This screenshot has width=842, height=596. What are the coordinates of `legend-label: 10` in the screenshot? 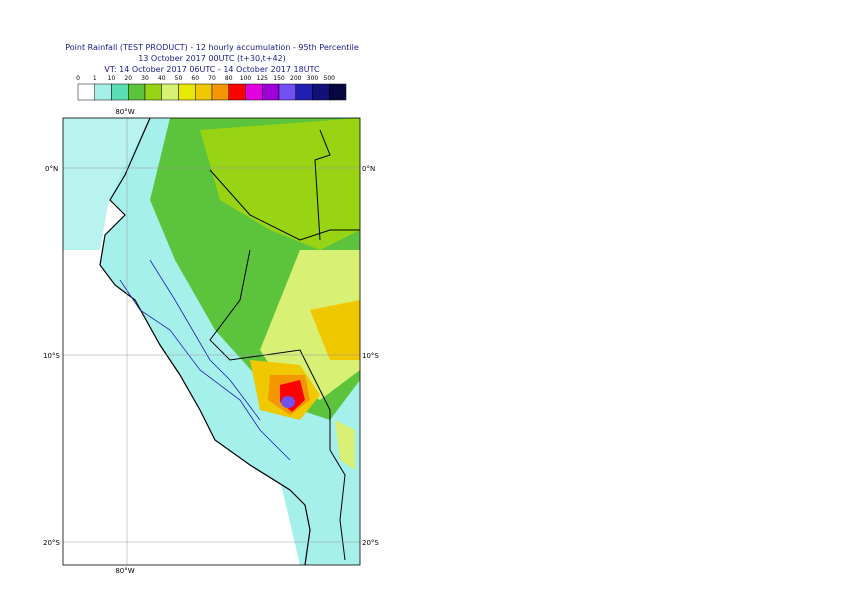 It's located at (112, 78).